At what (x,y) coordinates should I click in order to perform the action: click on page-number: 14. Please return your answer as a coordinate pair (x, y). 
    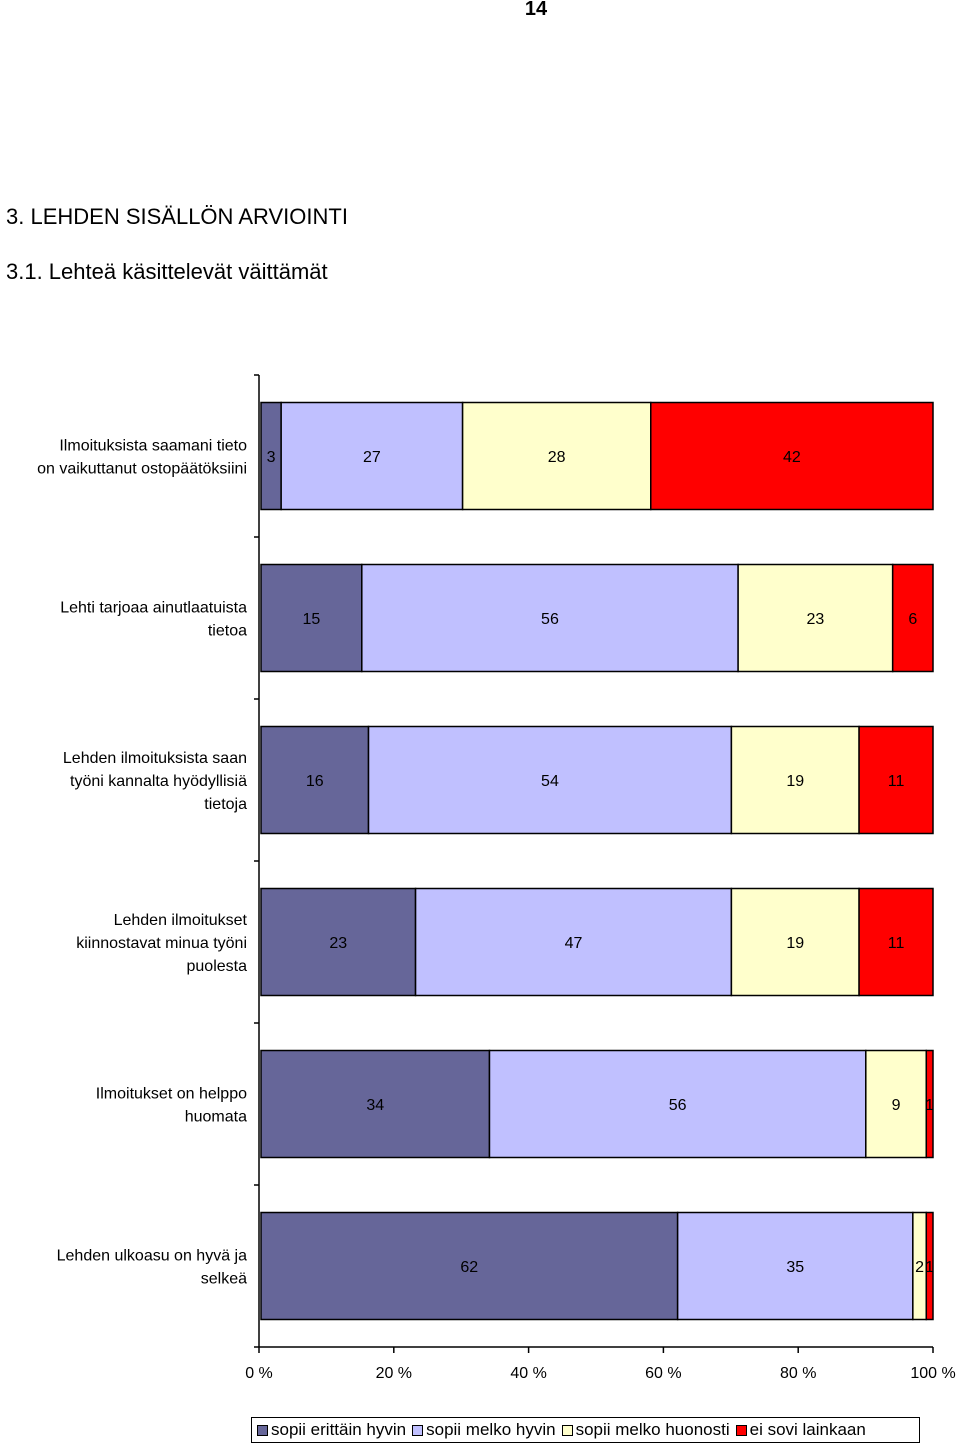
    Looking at the image, I should click on (536, 10).